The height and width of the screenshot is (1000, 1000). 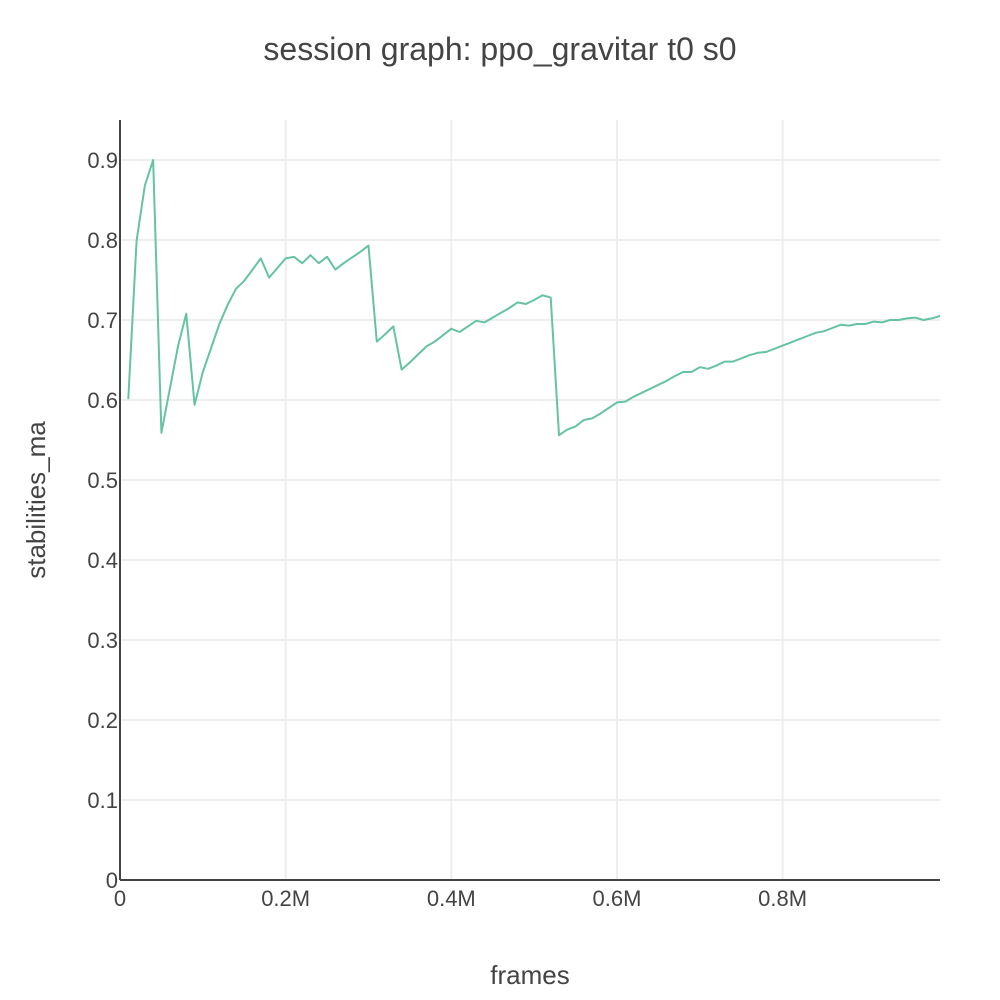 What do you see at coordinates (36, 500) in the screenshot?
I see `y-axis-label: stabilities_ma` at bounding box center [36, 500].